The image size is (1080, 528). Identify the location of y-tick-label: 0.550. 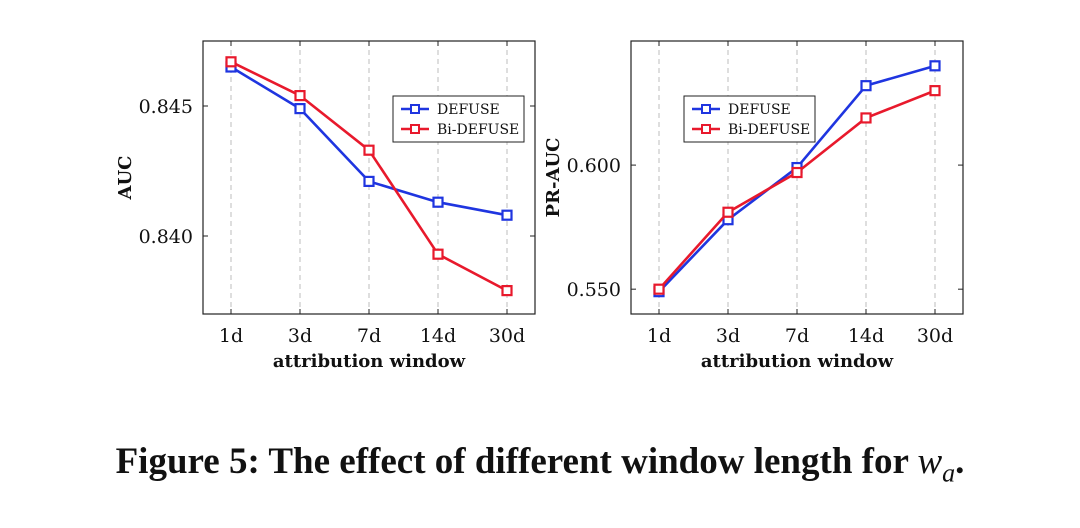
(594, 290).